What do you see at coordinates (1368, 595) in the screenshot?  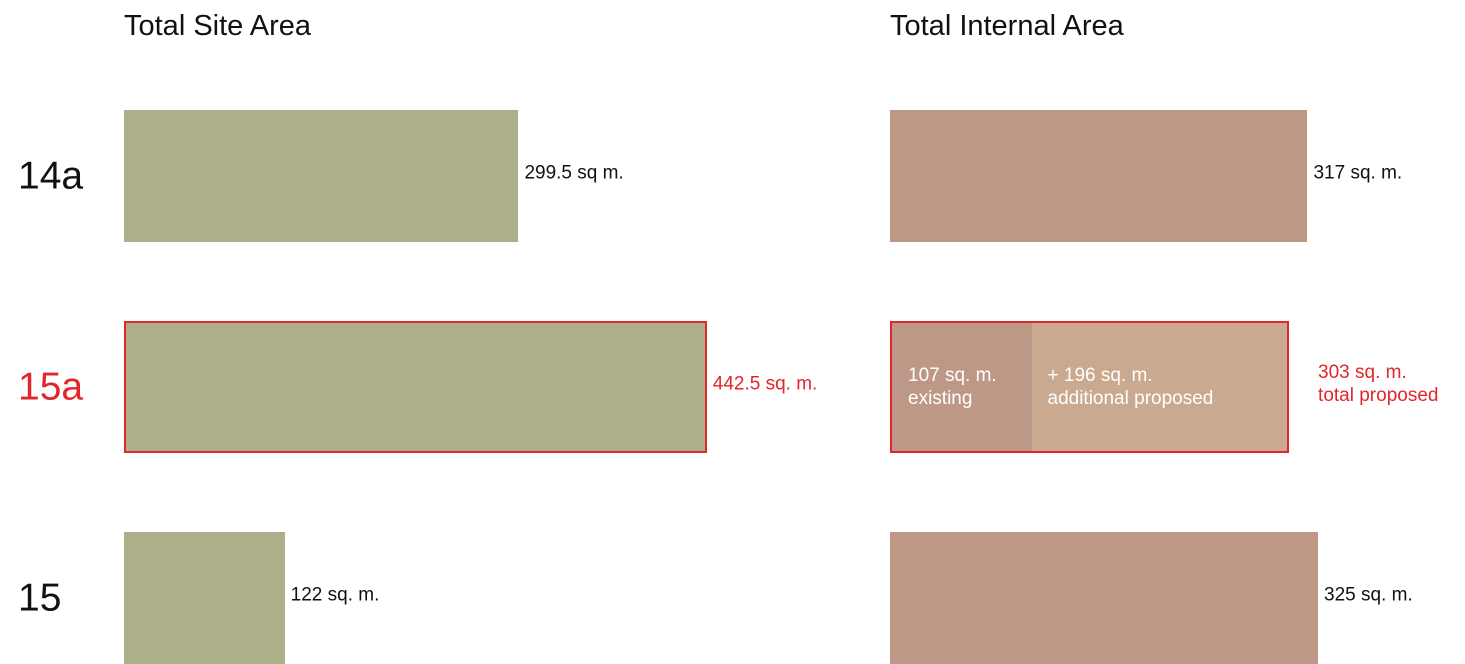 I see `value-label-15: 325 sq. m.` at bounding box center [1368, 595].